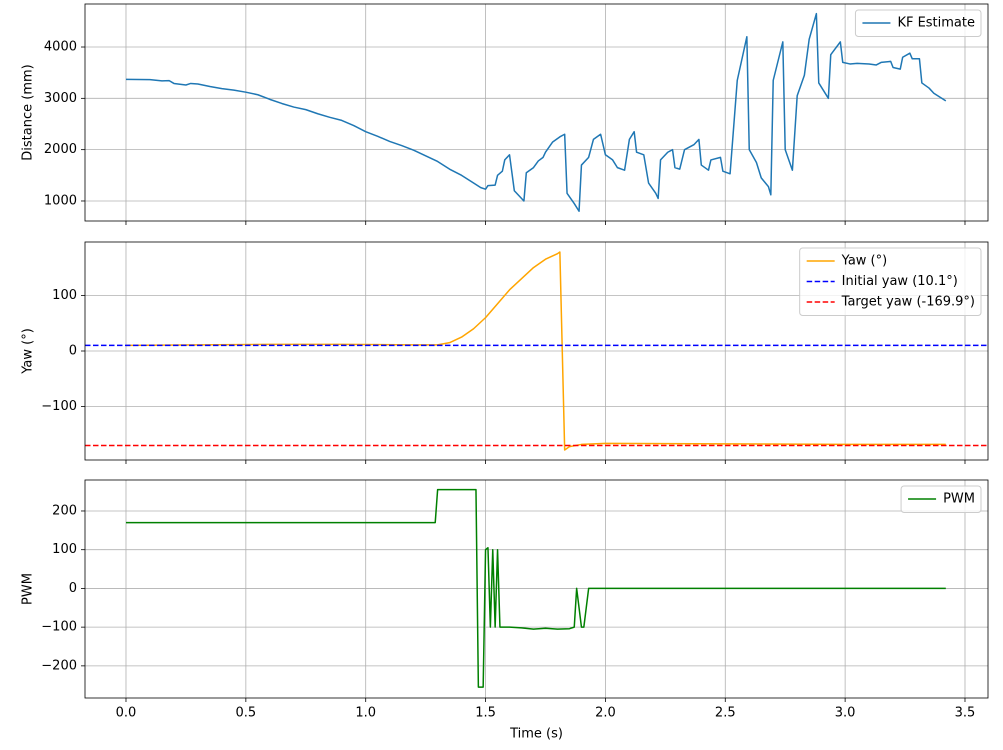 The height and width of the screenshot is (750, 1003). What do you see at coordinates (60, 98) in the screenshot?
I see `y-tick-label: 3000` at bounding box center [60, 98].